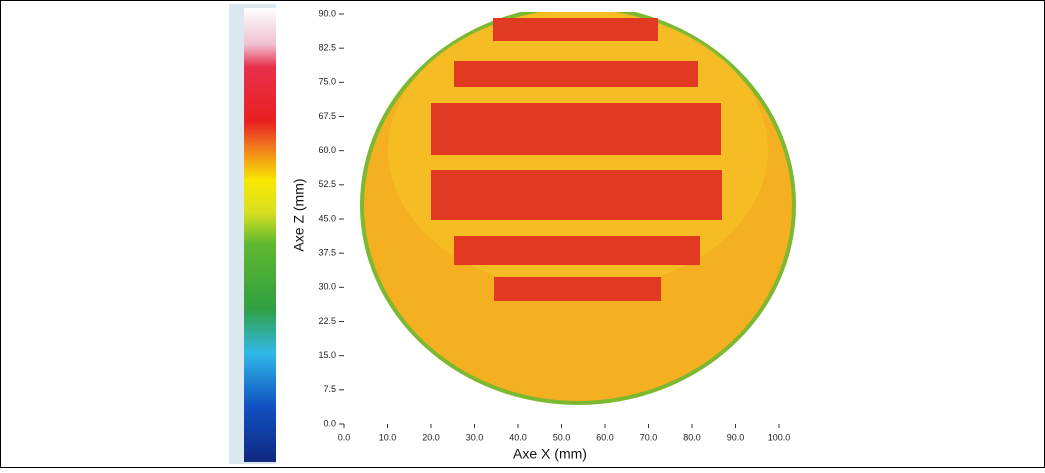  What do you see at coordinates (329, 423) in the screenshot?
I see `y-tick-label: 0.0` at bounding box center [329, 423].